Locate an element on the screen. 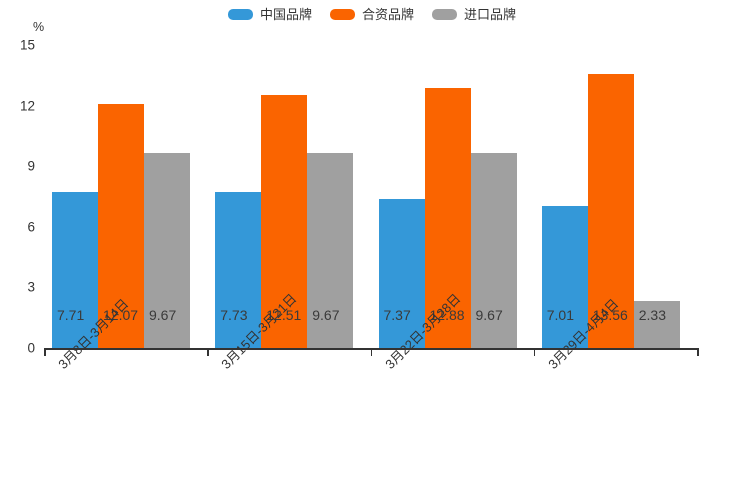 Image resolution: width=744 pixels, height=496 pixels. legend-item: 进口品牌 is located at coordinates (474, 14).